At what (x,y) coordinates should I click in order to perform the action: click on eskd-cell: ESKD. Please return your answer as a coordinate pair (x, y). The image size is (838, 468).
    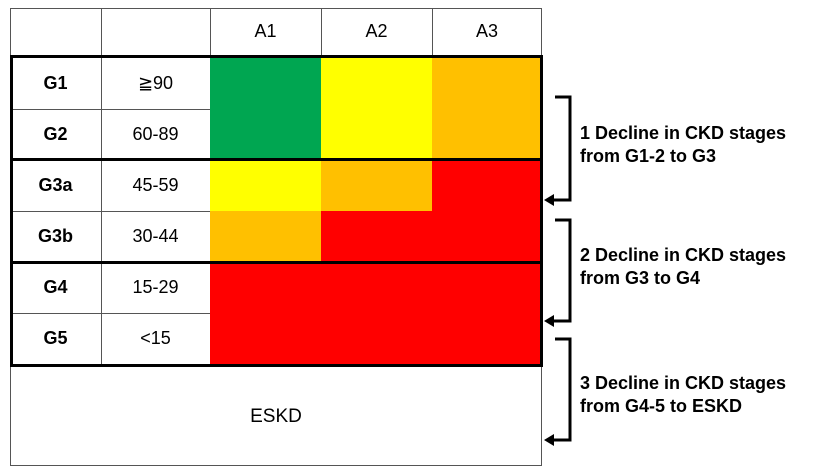
    Looking at the image, I should click on (276, 416).